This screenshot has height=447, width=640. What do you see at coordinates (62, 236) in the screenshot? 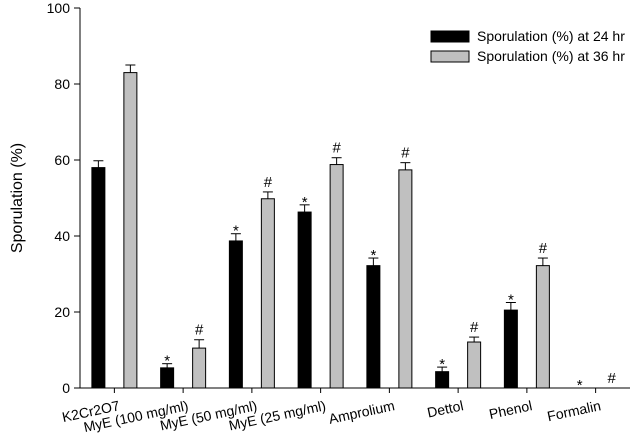
I see `y-tick-label: 40` at bounding box center [62, 236].